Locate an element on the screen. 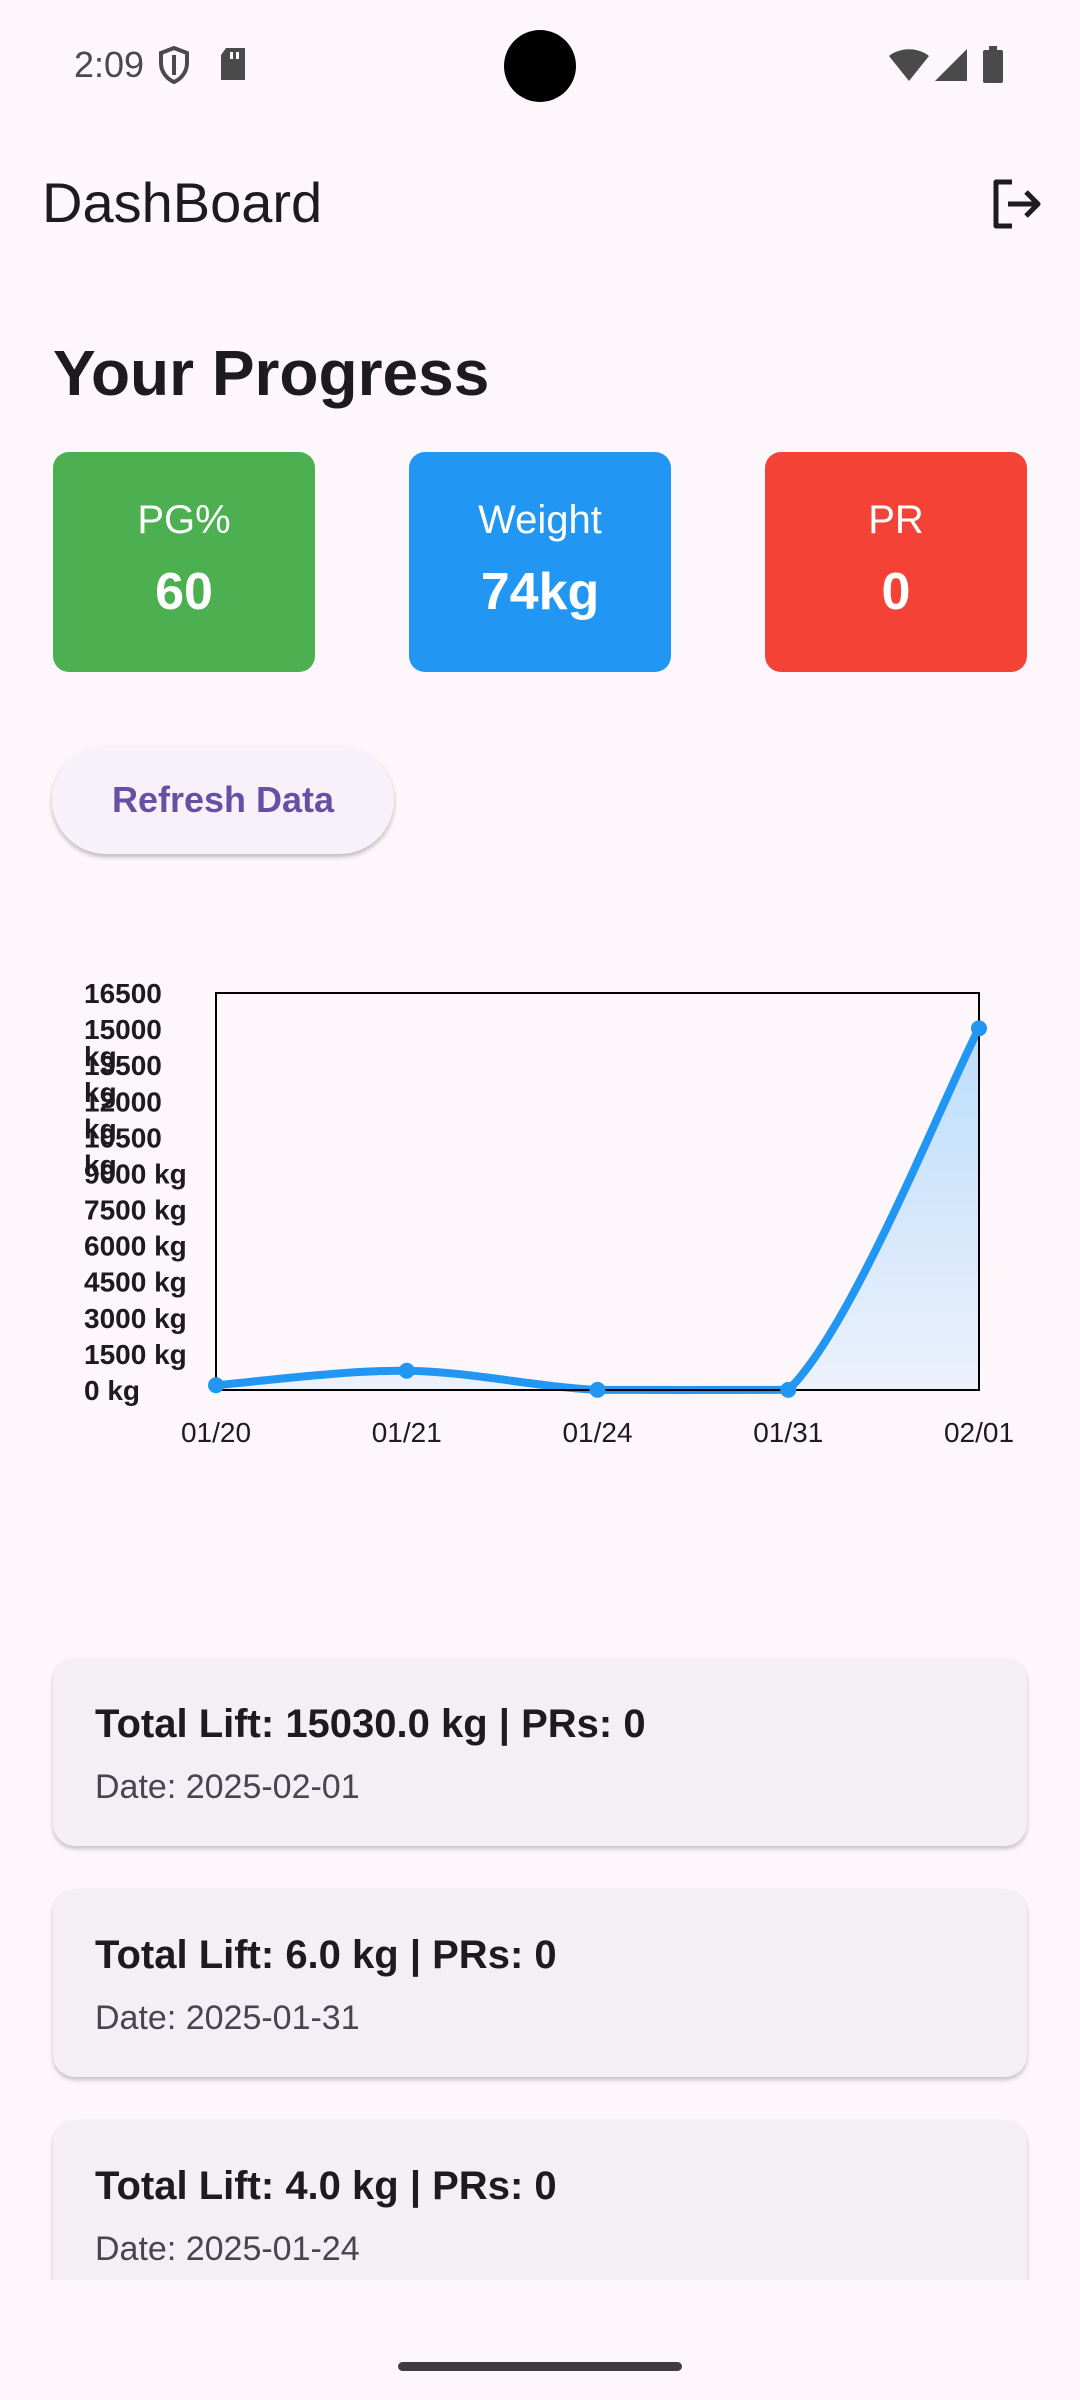 This screenshot has height=2400, width=1080. stat-card-pg: PG% 60 is located at coordinates (184, 562).